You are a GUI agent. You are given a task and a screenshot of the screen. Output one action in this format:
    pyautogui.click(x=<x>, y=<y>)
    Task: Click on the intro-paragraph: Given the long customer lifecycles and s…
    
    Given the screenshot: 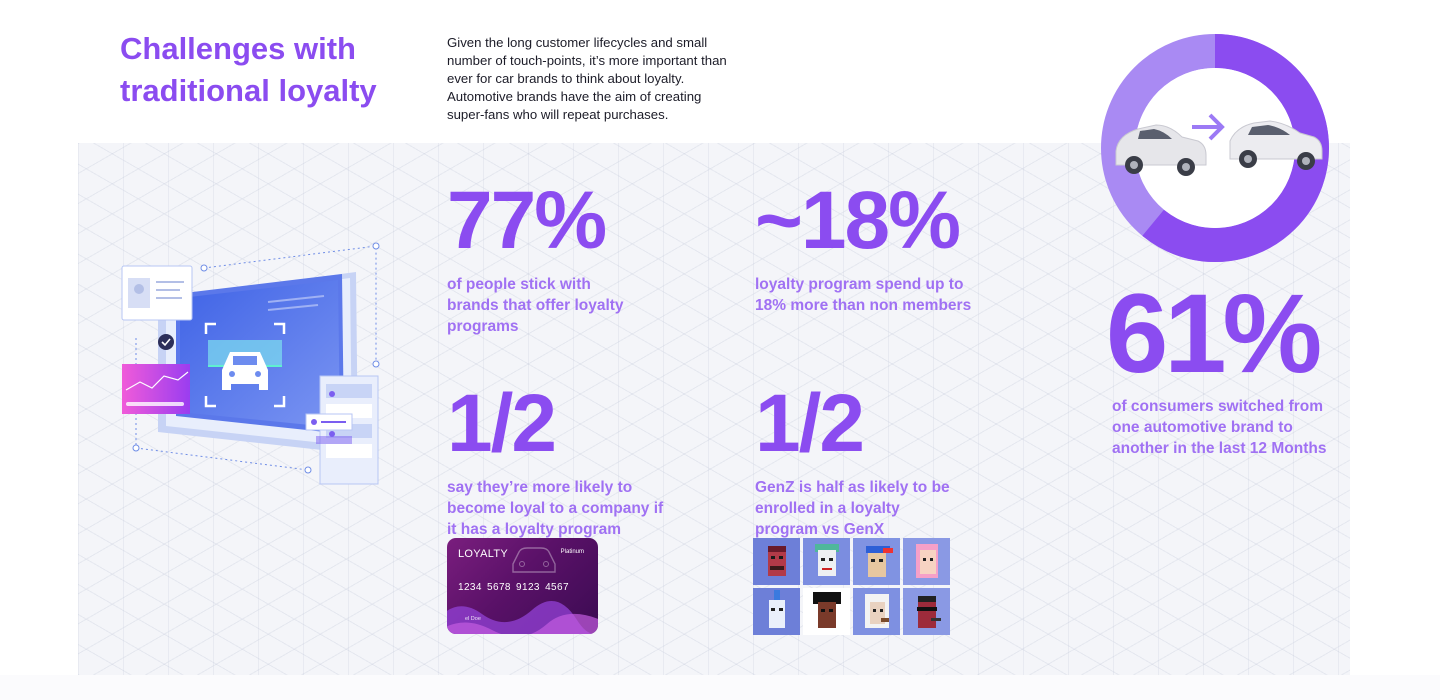 What is the action you would take?
    pyautogui.click(x=587, y=78)
    